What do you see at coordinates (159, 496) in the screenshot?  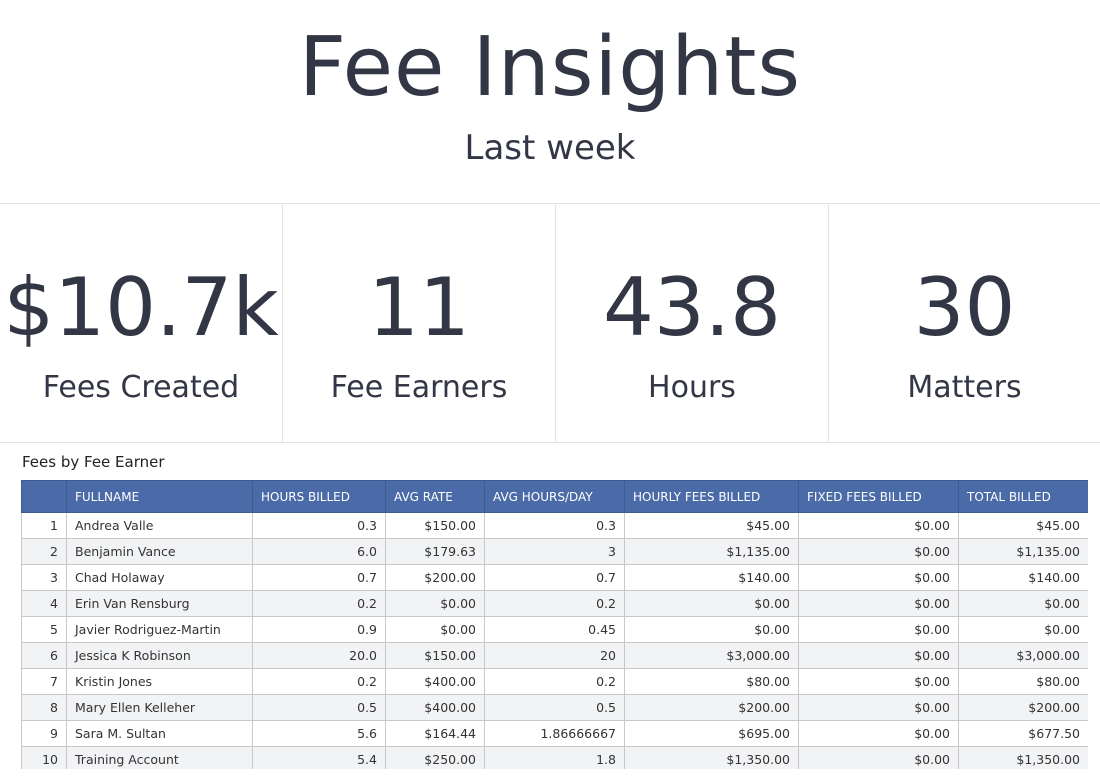 I see `col-header-fullname: FULLNAME` at bounding box center [159, 496].